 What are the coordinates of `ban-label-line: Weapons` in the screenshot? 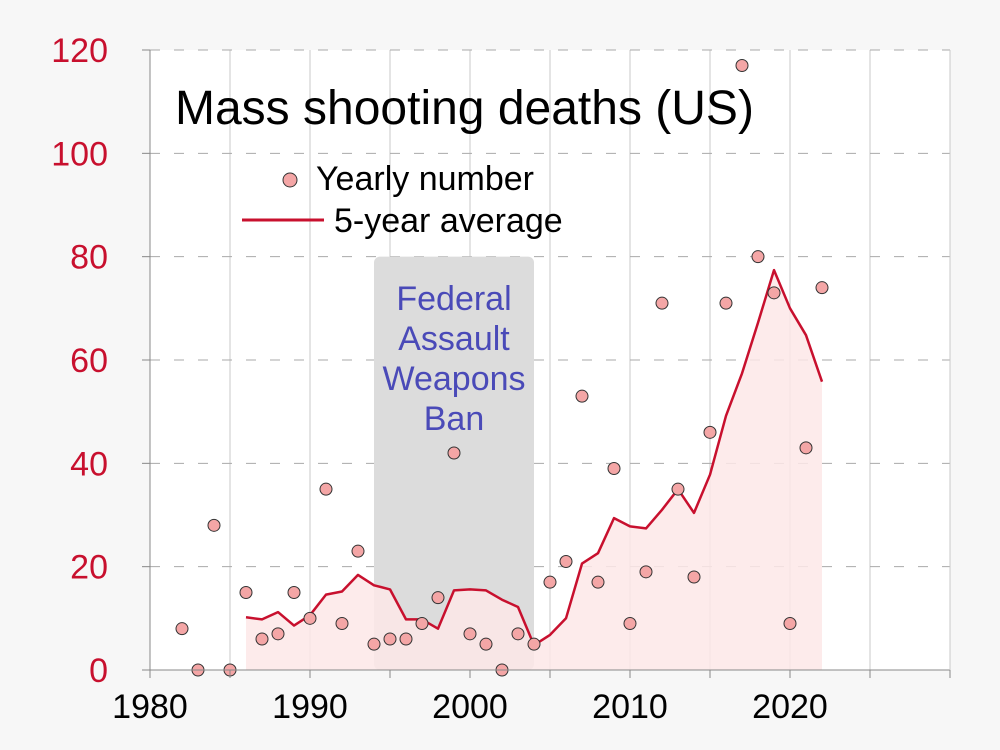 It's located at (453, 379).